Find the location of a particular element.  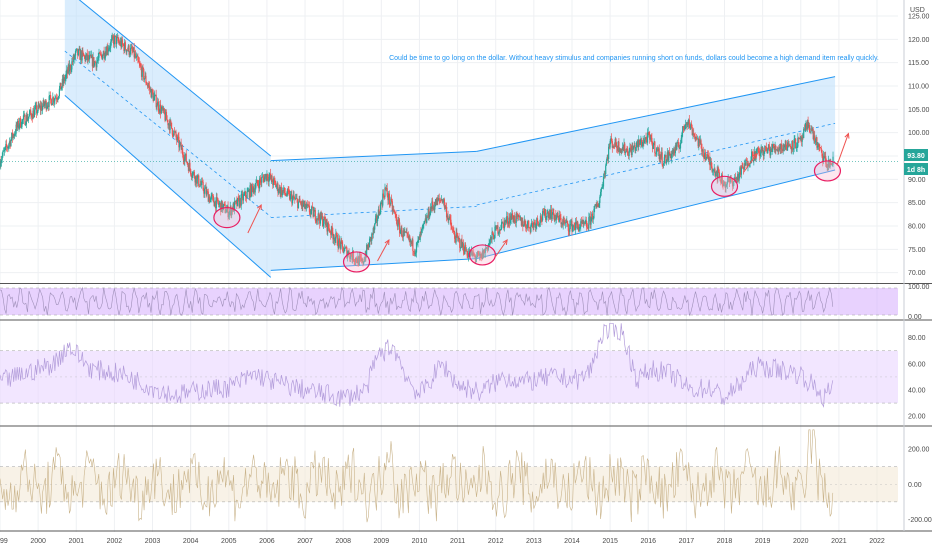

channel-fill is located at coordinates (373, 211).